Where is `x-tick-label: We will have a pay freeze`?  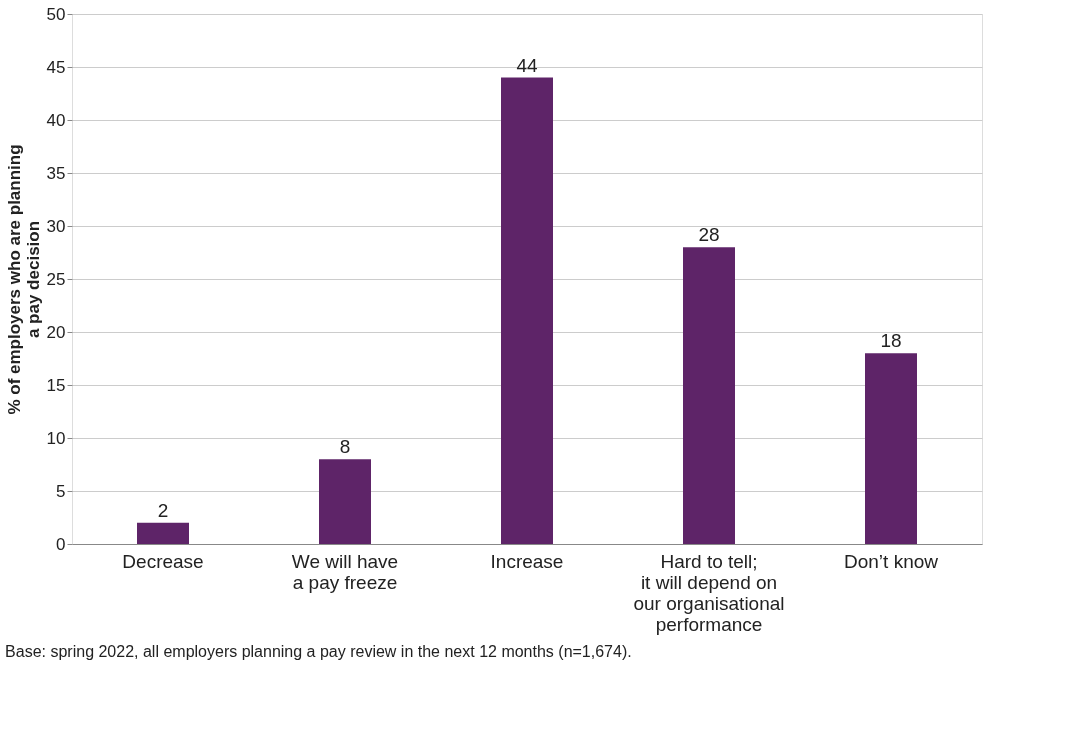 x-tick-label: We will have a pay freeze is located at coordinates (345, 571).